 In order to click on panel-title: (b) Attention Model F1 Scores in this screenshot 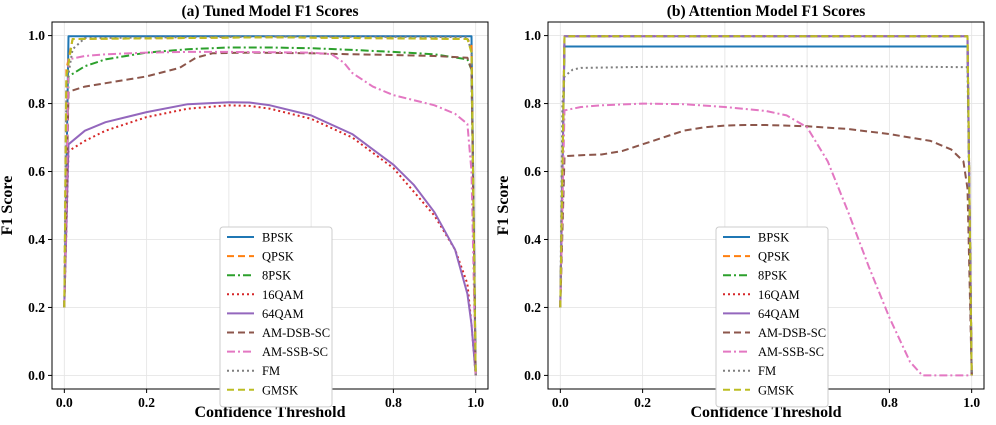, I will do `click(766, 11)`.